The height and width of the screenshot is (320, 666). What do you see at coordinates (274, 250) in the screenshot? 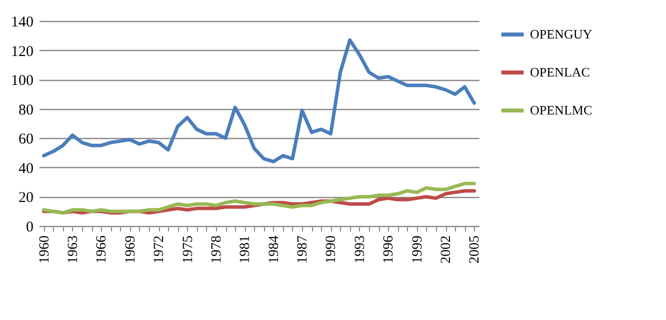
I see `x-tick-label: 1984` at bounding box center [274, 250].